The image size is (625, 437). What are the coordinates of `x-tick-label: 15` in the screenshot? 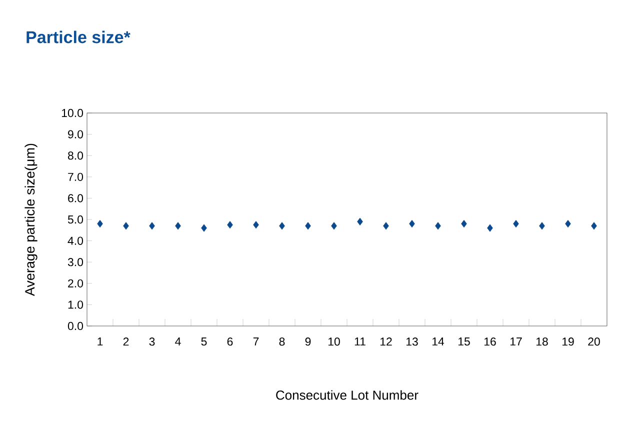 It's located at (464, 342).